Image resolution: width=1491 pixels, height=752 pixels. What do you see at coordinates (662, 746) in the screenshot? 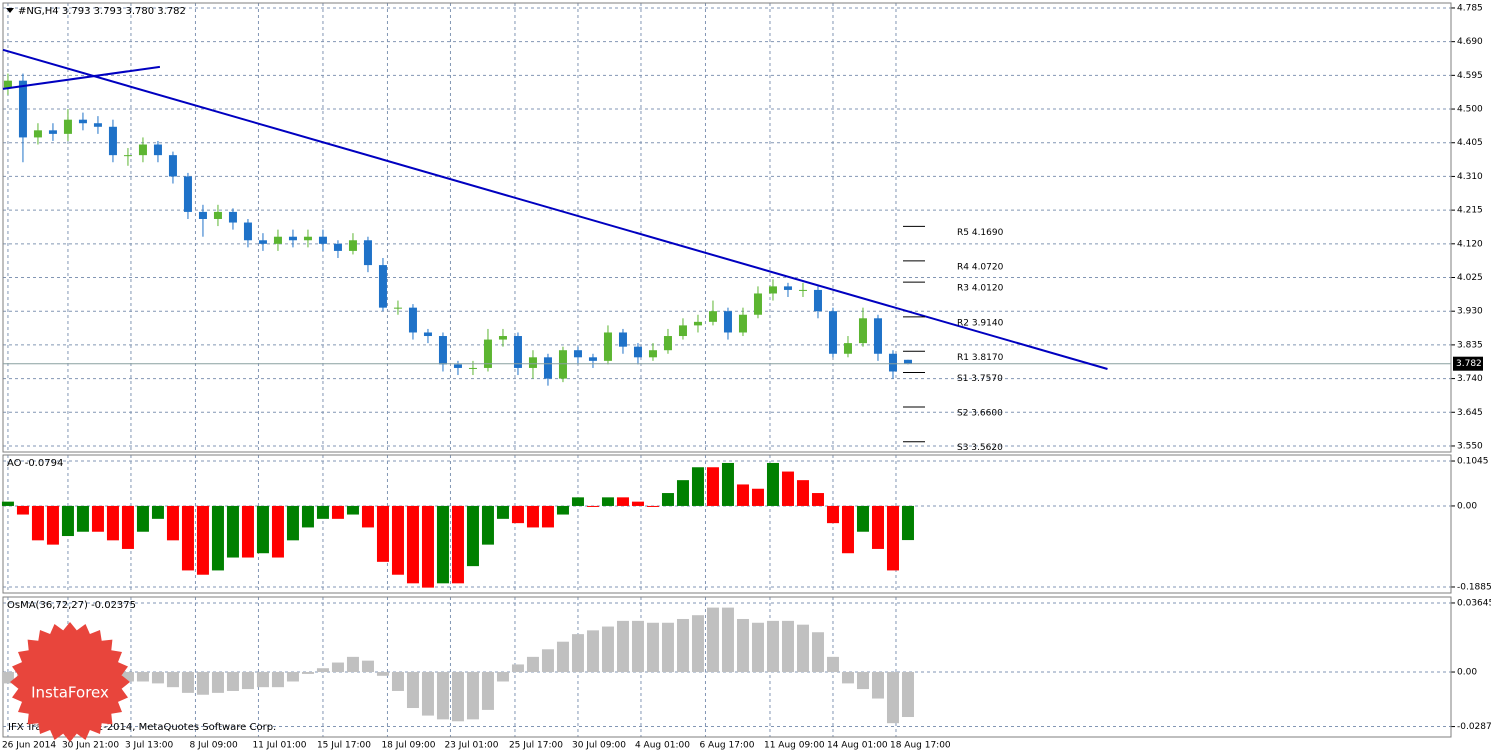
I see `x-tick-label: 4 Aug 01:00` at bounding box center [662, 746].